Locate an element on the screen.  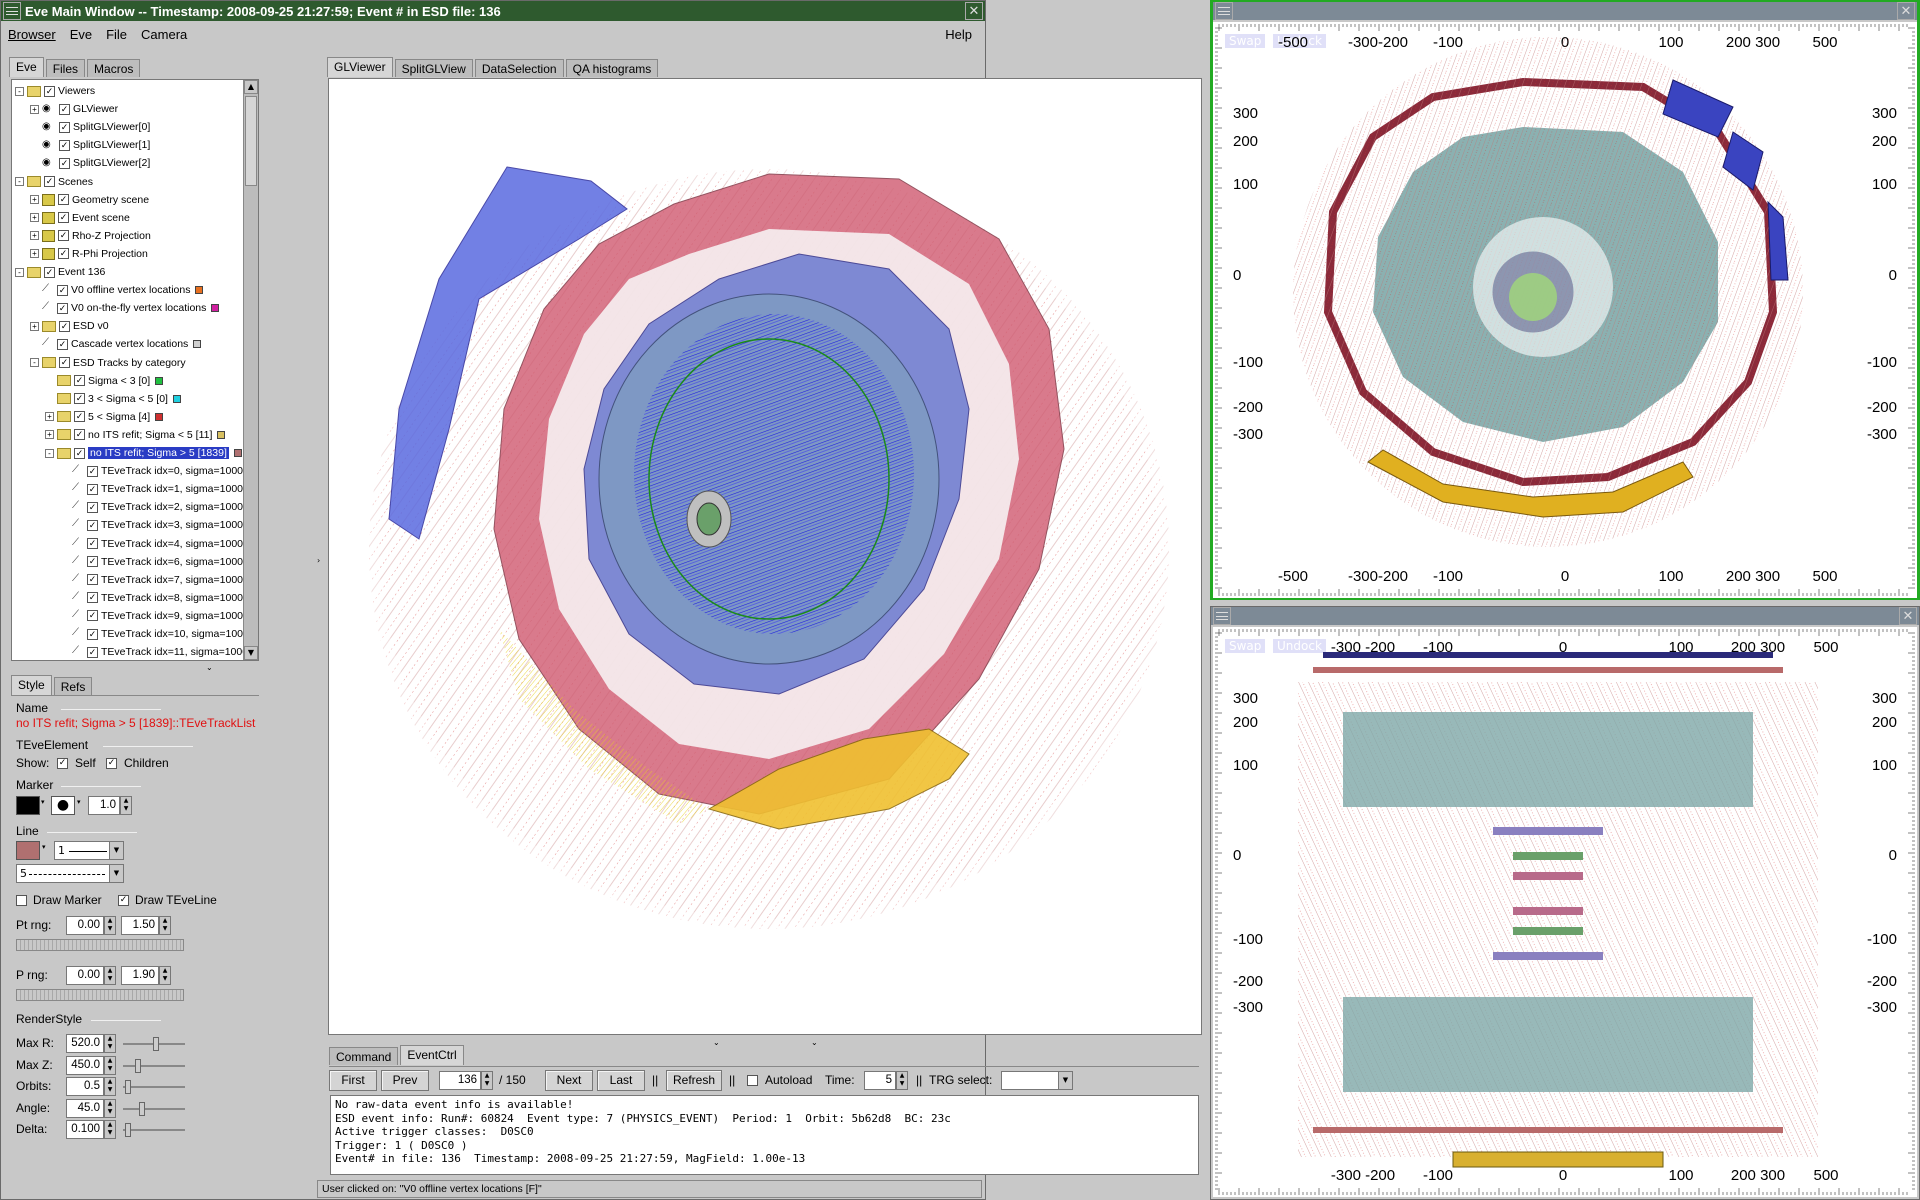
tree-item: + ✓ 5 < Sigma [4] is located at coordinates (104, 417).